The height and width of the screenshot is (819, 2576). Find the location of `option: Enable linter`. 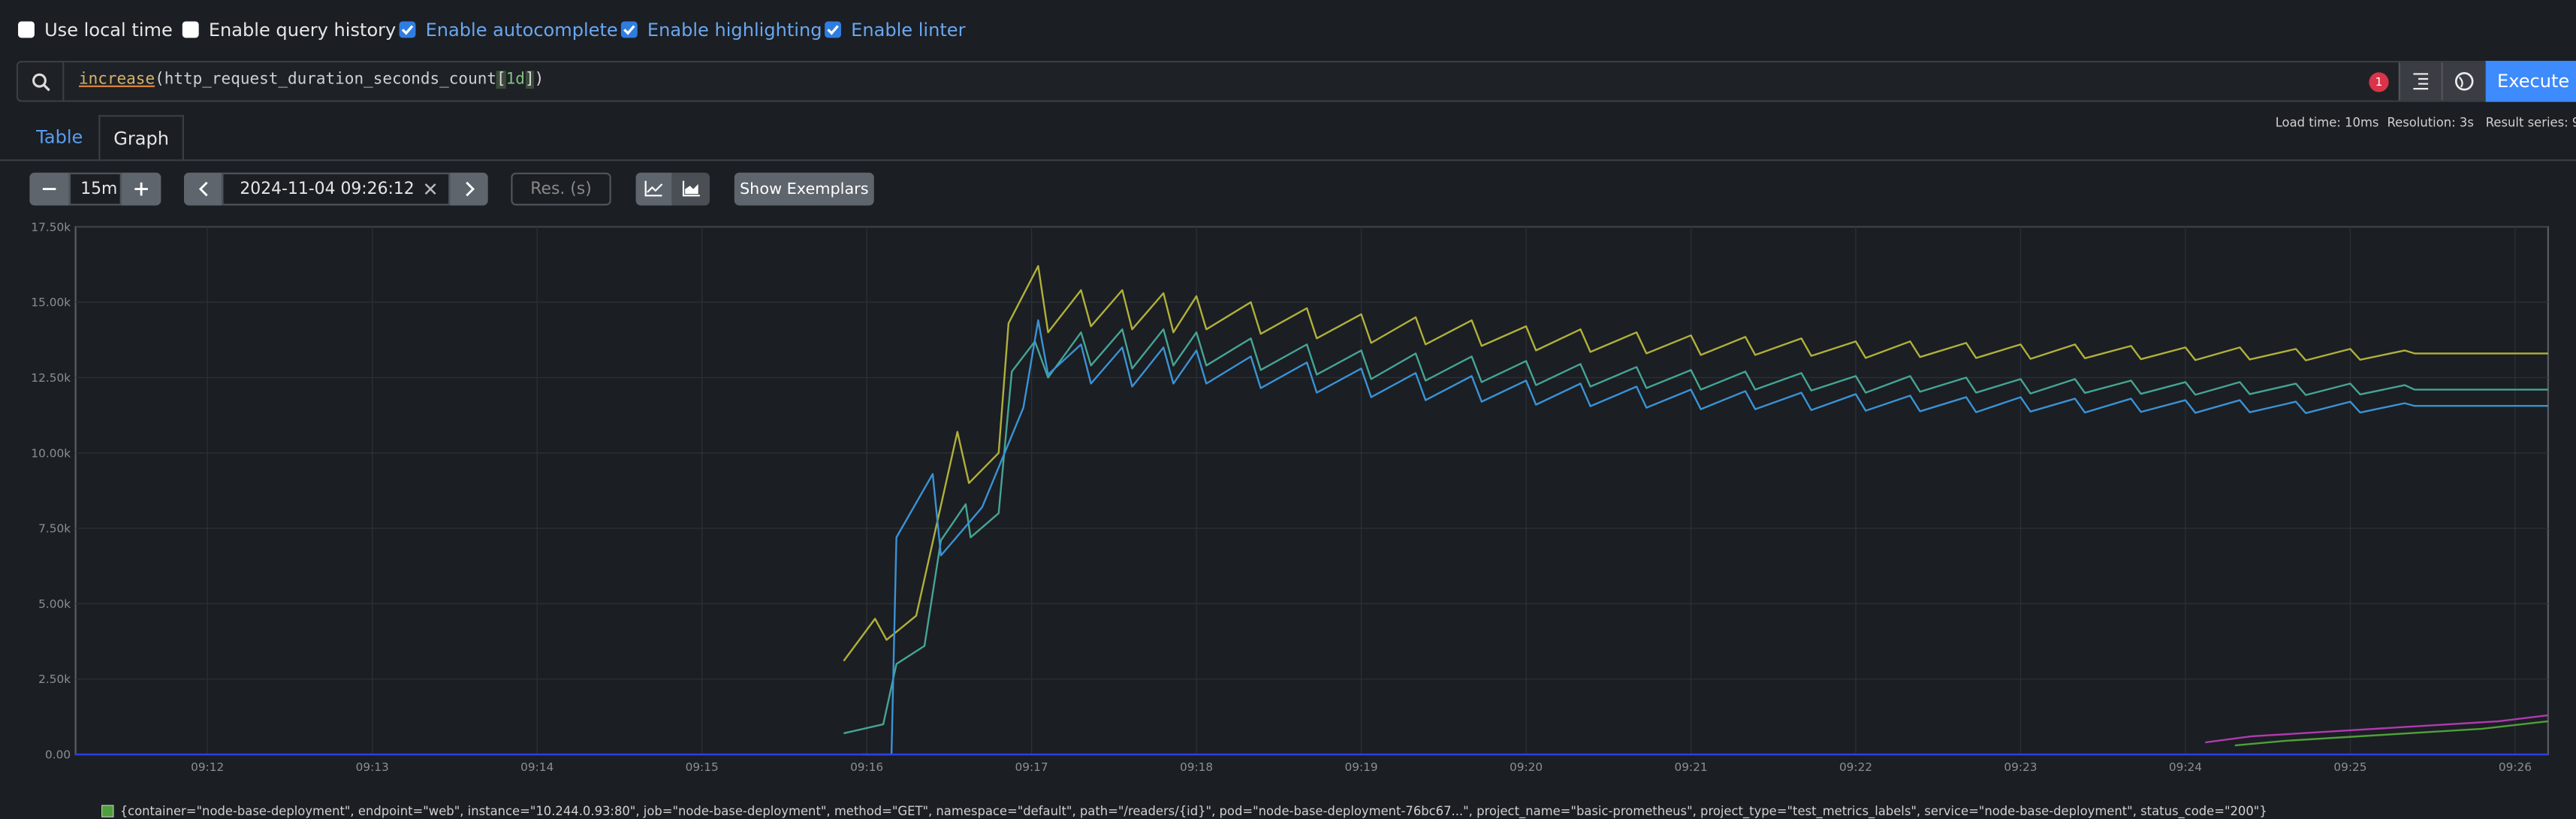

option: Enable linter is located at coordinates (895, 29).